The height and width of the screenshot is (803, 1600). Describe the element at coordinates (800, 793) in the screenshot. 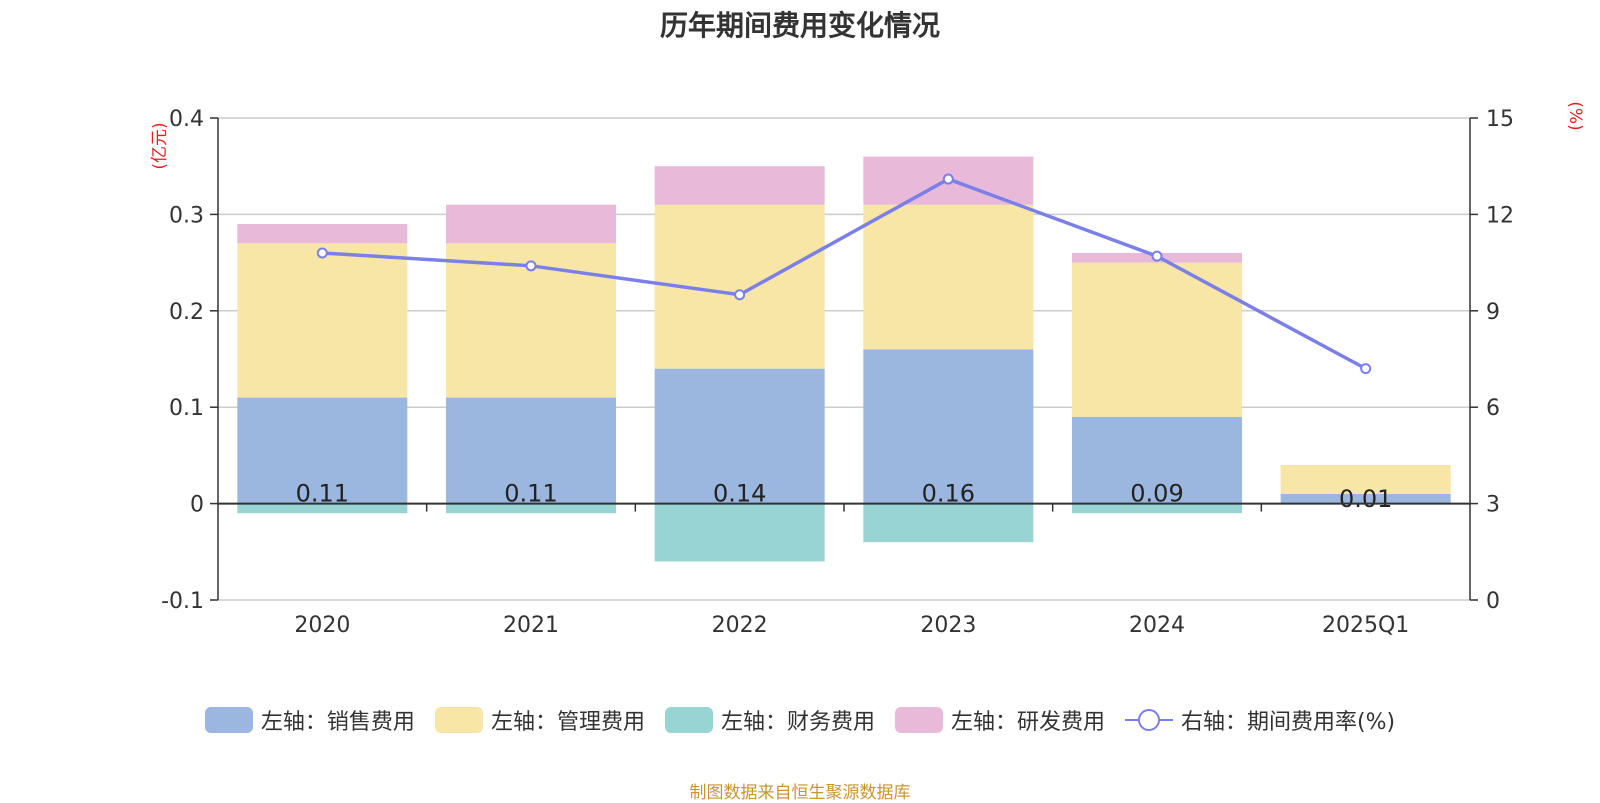

I see `source-note: 制图数据来自恒生聚源数据库` at that location.